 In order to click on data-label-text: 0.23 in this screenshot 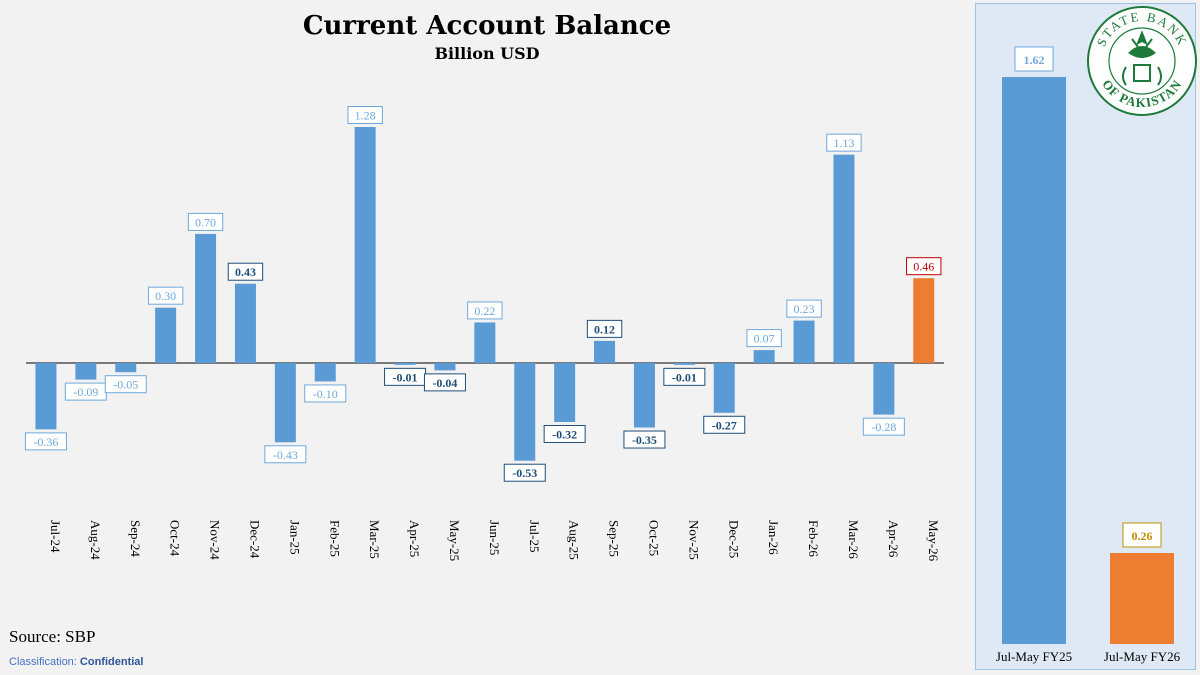, I will do `click(804, 309)`.